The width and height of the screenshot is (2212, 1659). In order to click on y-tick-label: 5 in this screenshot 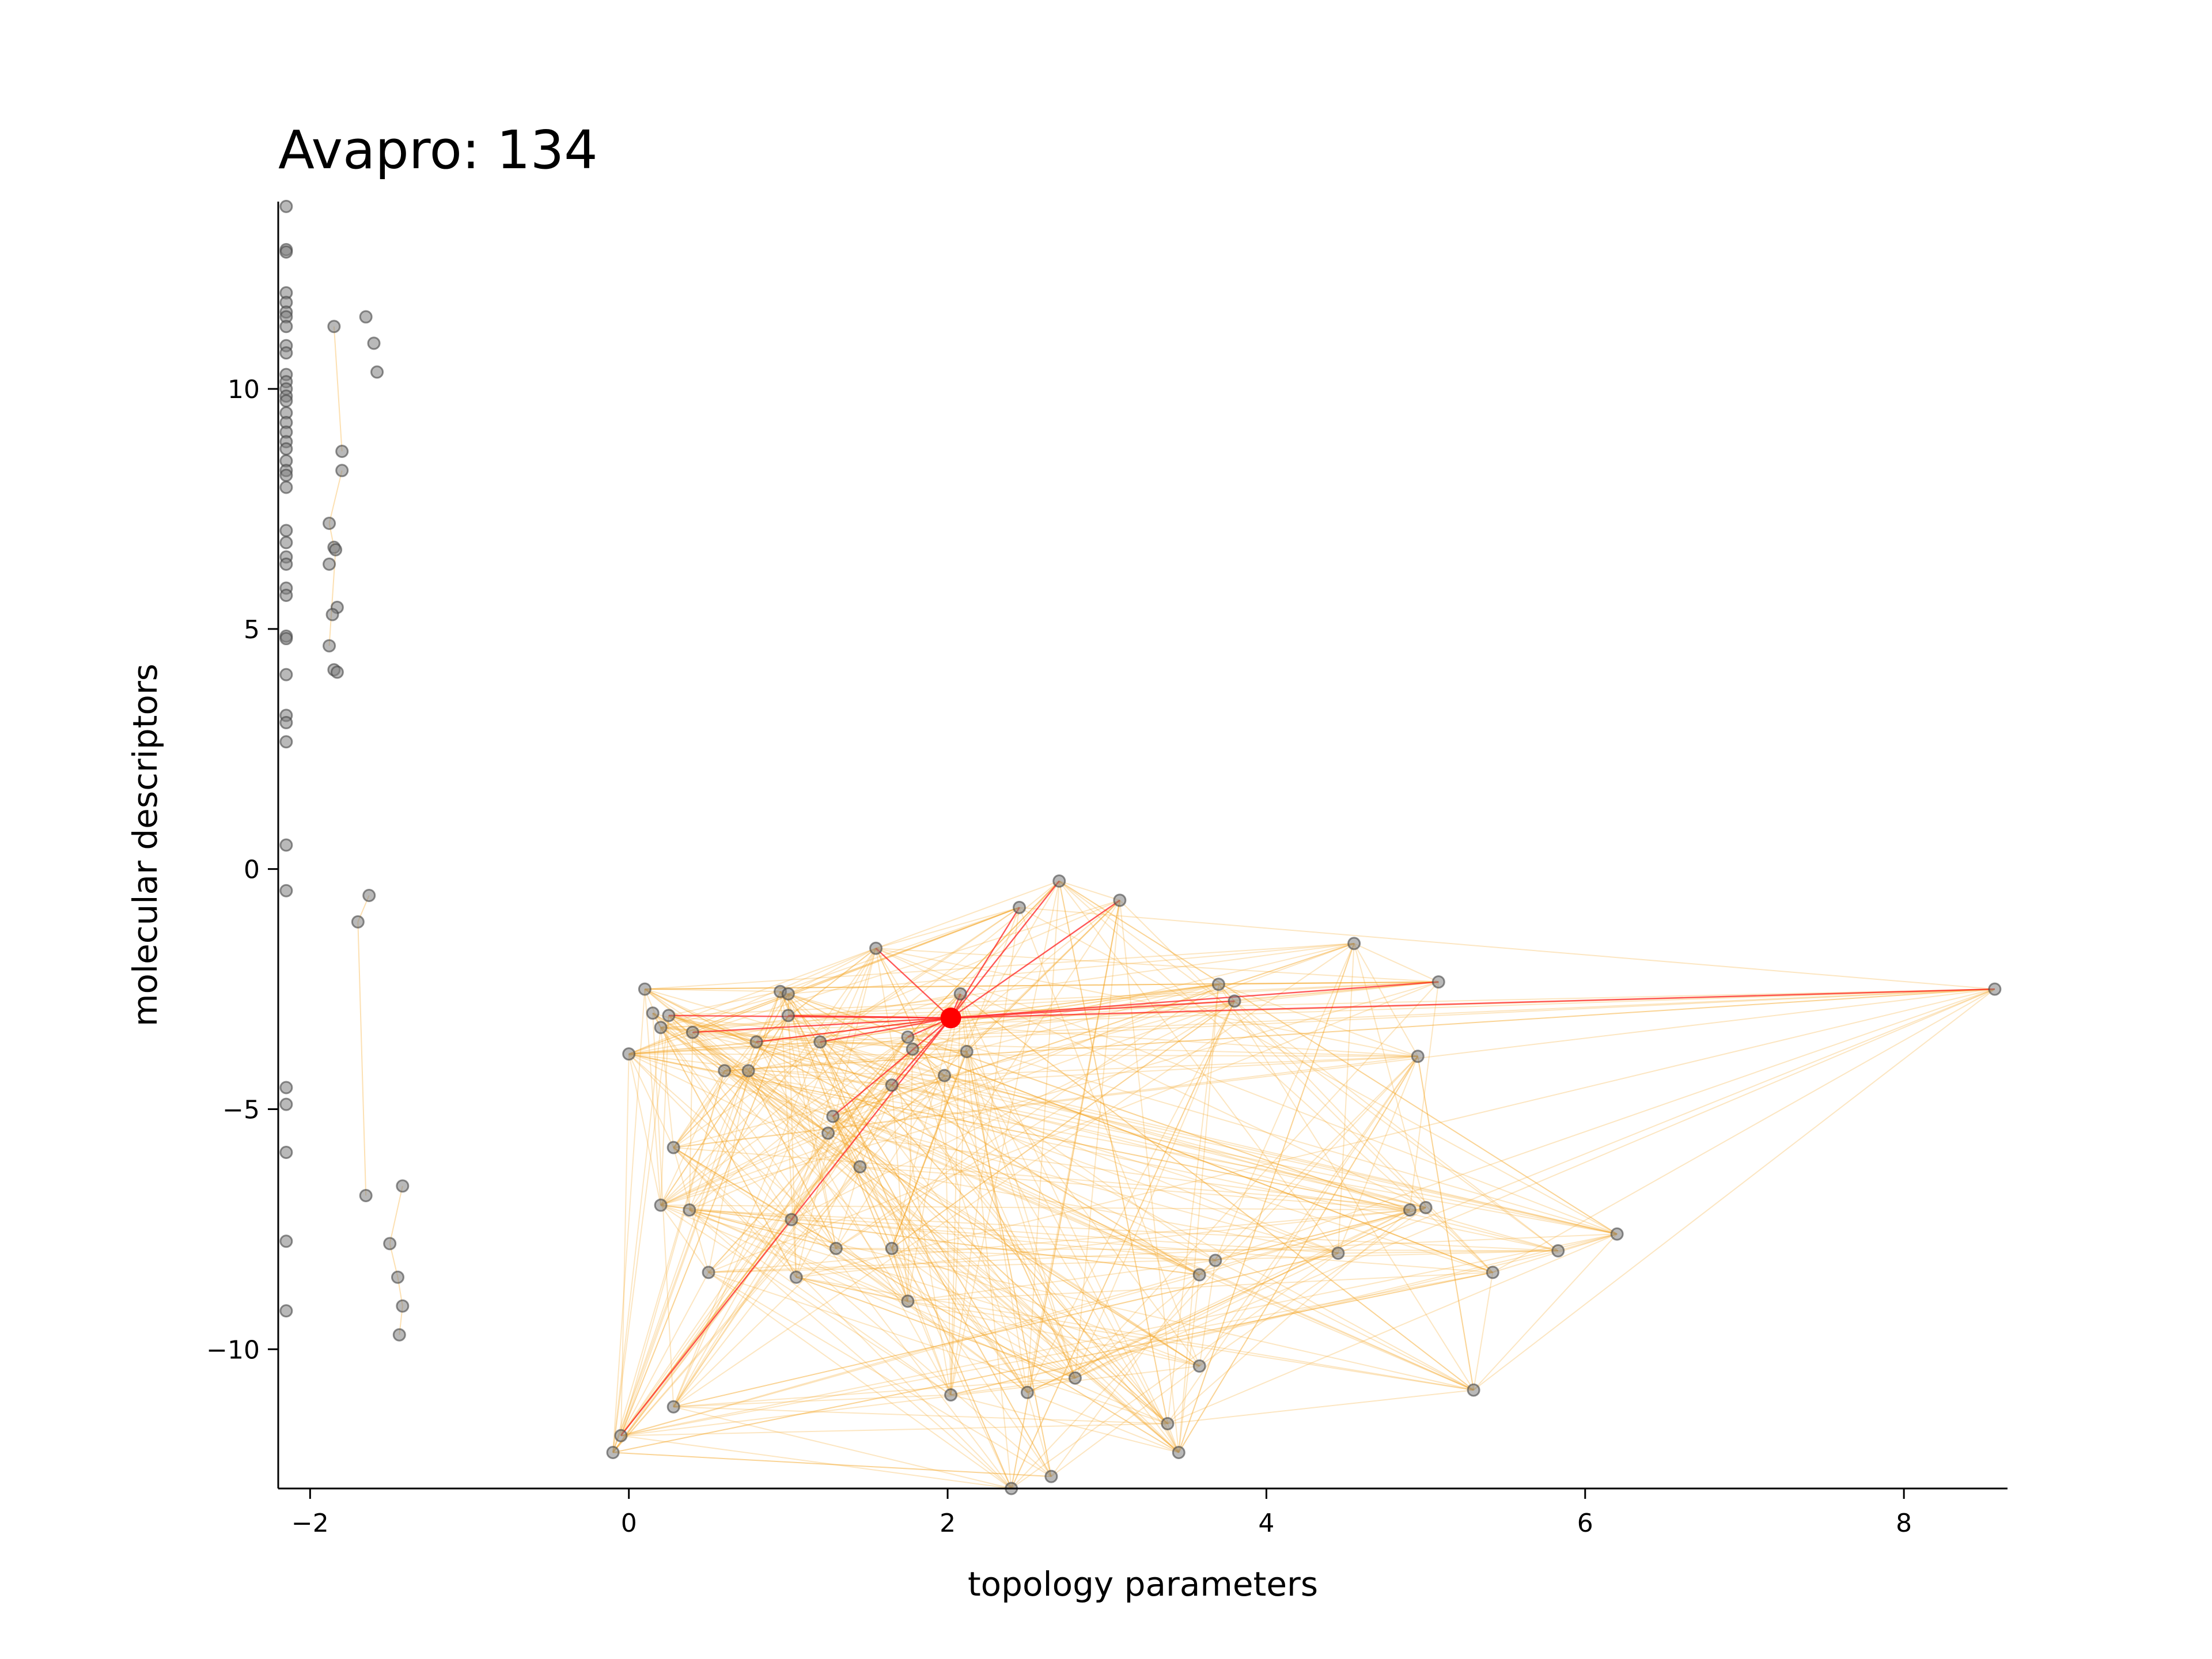, I will do `click(252, 630)`.